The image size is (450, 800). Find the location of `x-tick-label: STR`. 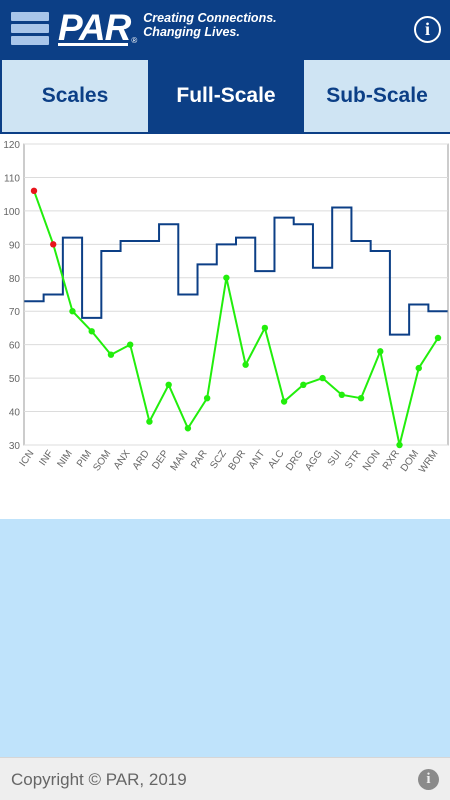

x-tick-label: STR is located at coordinates (353, 459).